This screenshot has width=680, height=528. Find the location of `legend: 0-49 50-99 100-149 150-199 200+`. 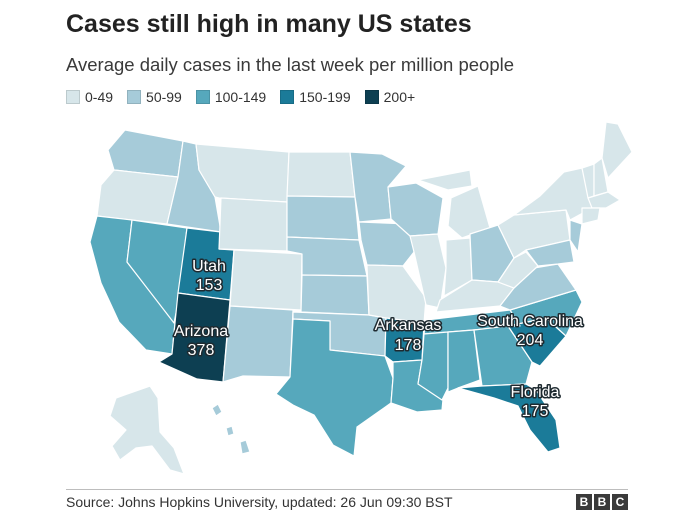

legend: 0-49 50-99 100-149 150-199 200+ is located at coordinates (247, 97).